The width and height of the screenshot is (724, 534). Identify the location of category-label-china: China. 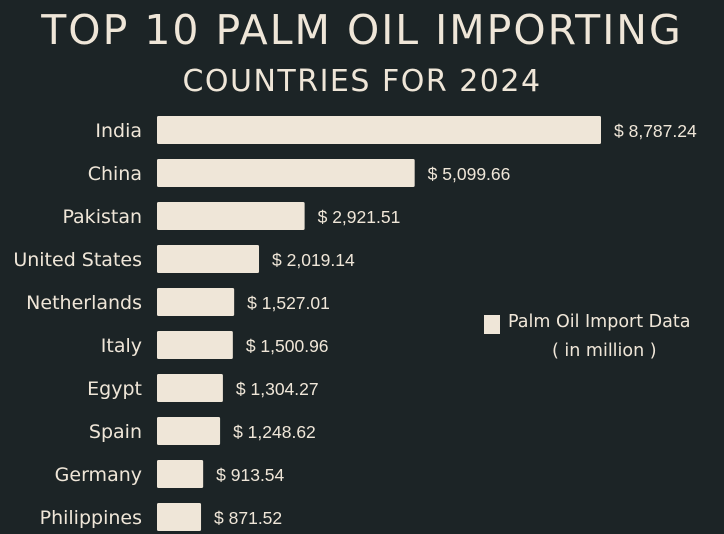
(115, 174).